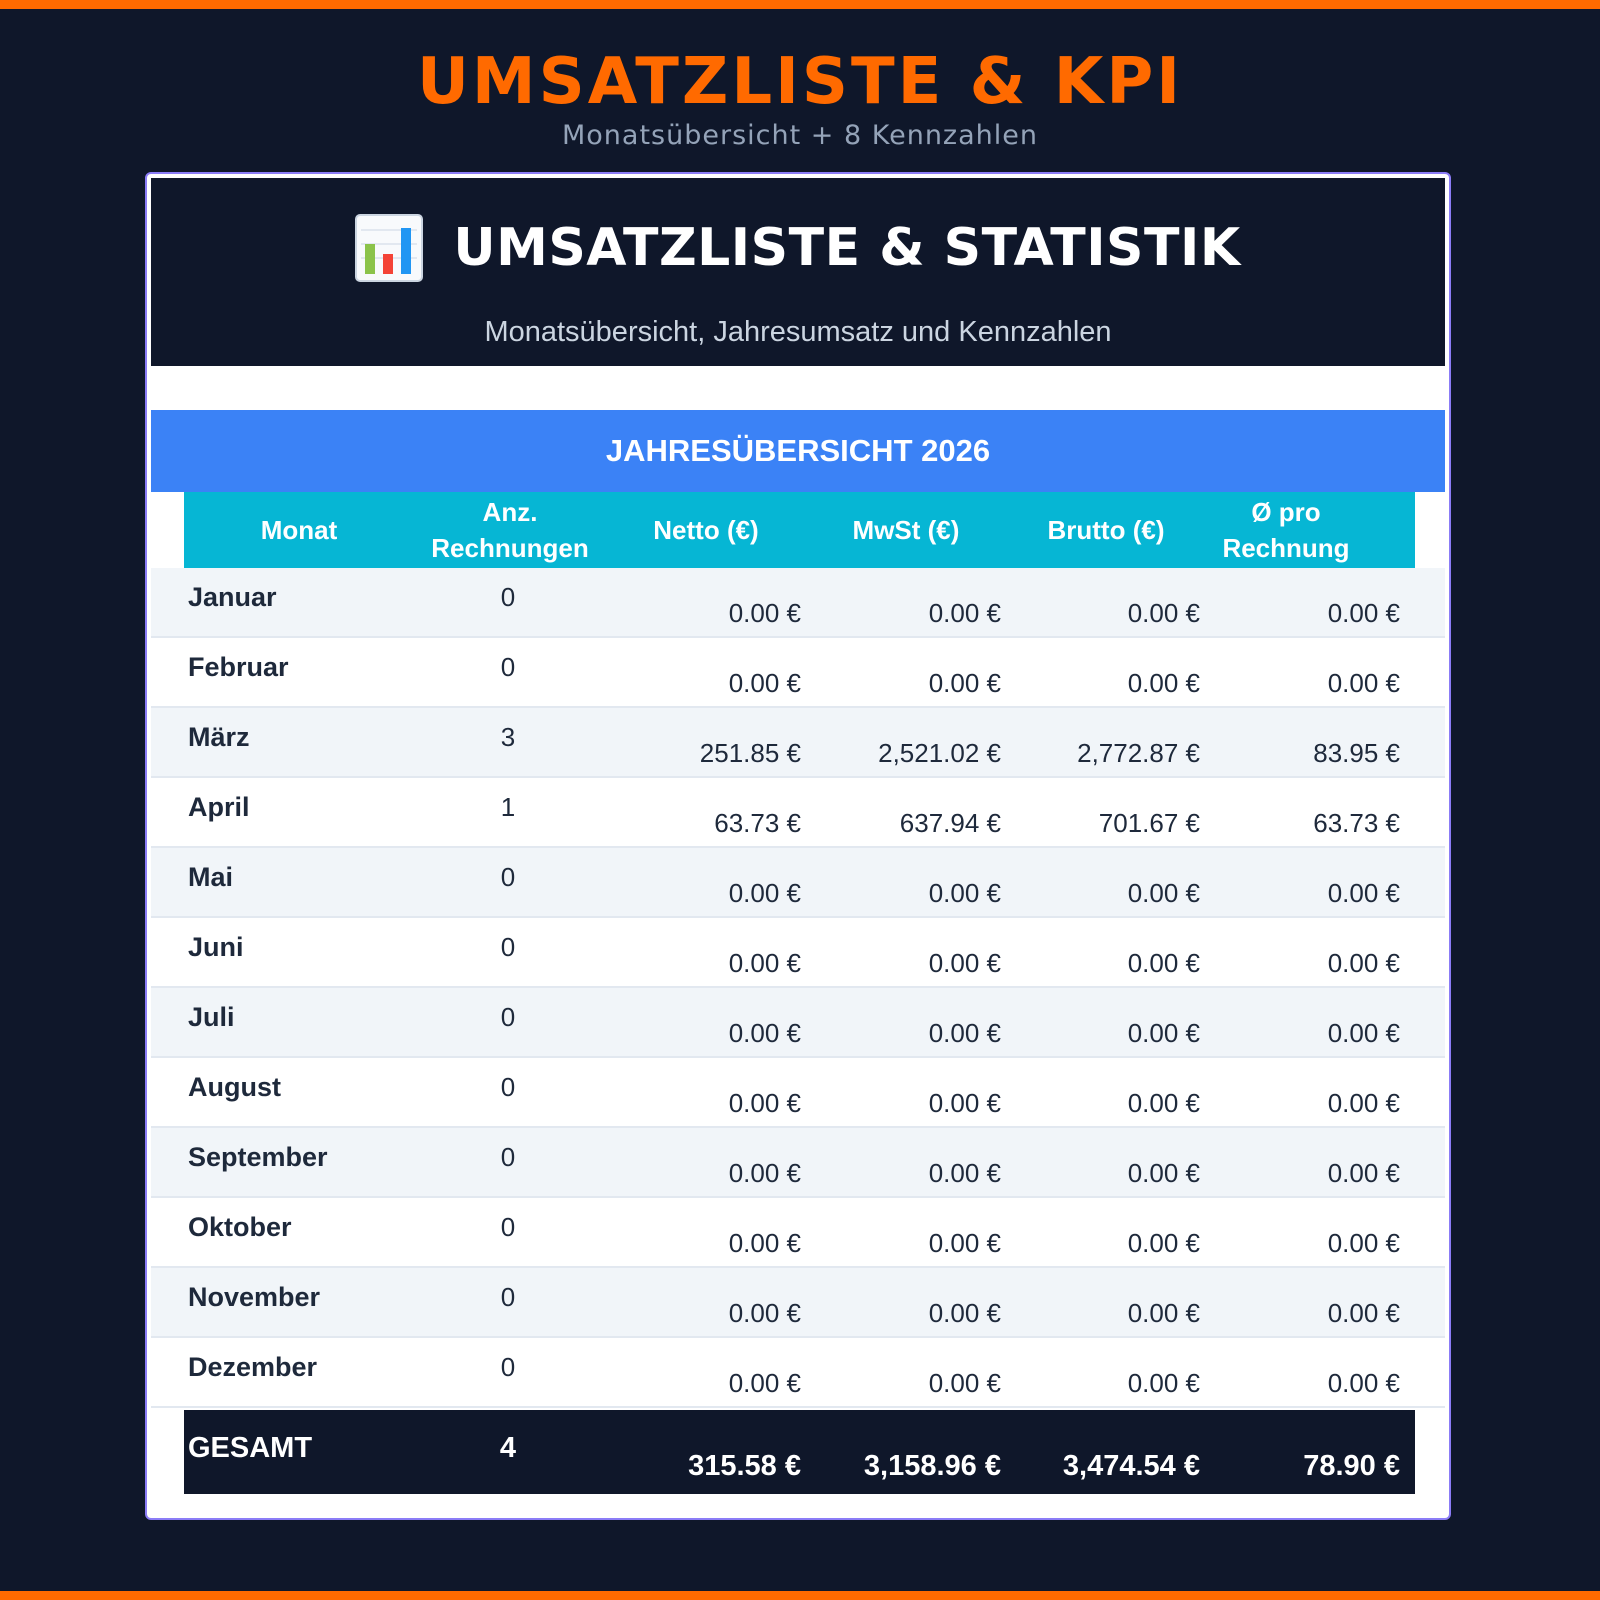  What do you see at coordinates (1131, 1466) in the screenshot?
I see `total-gross: 3,474.54 €` at bounding box center [1131, 1466].